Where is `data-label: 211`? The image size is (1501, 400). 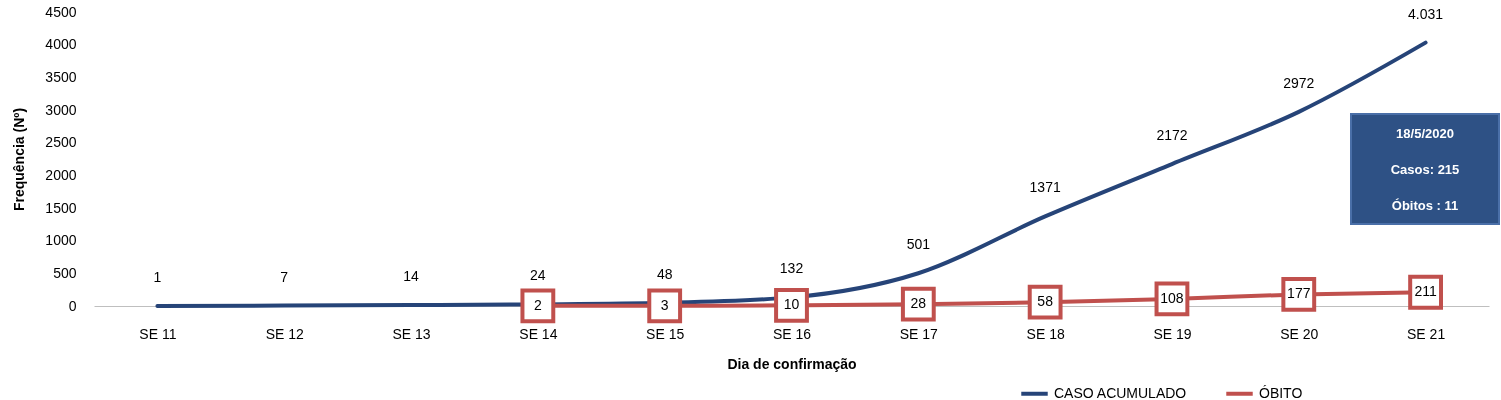
data-label: 211 is located at coordinates (1425, 291).